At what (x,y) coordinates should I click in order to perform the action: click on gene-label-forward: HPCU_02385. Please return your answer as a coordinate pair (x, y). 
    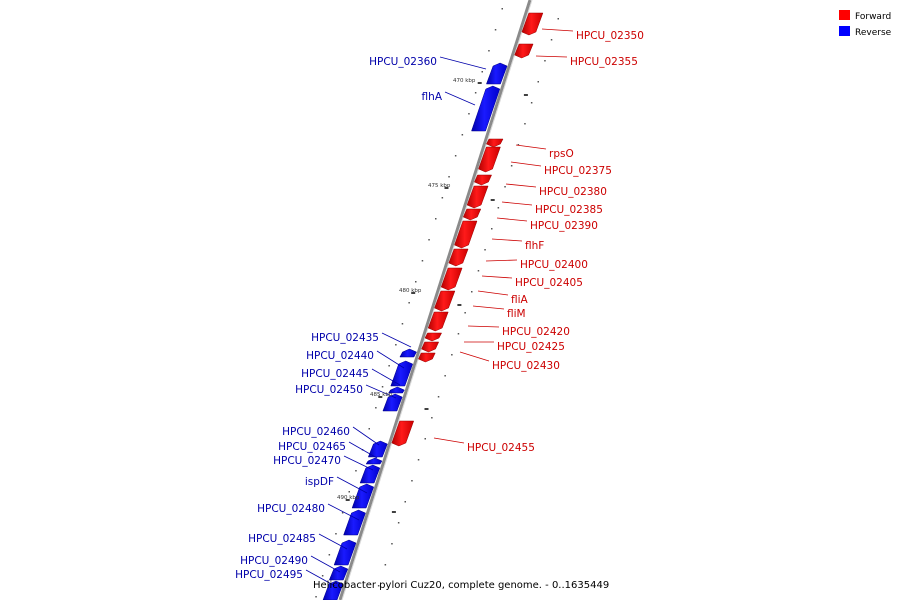
    Looking at the image, I should click on (569, 210).